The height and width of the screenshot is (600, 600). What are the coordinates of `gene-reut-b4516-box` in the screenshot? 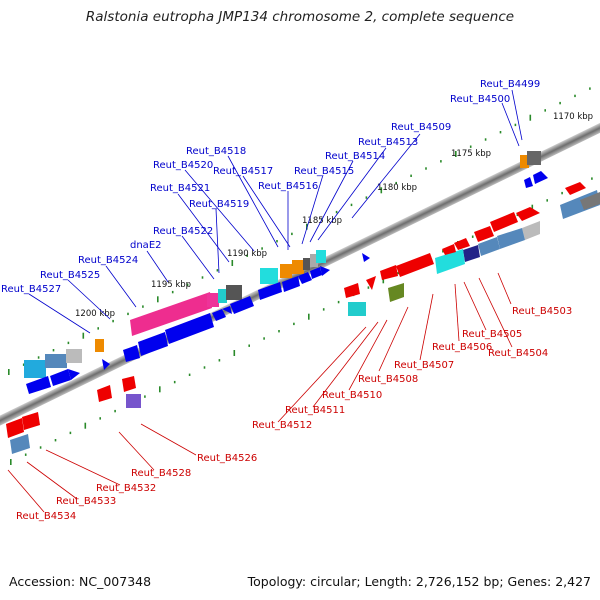 It's located at (298, 267).